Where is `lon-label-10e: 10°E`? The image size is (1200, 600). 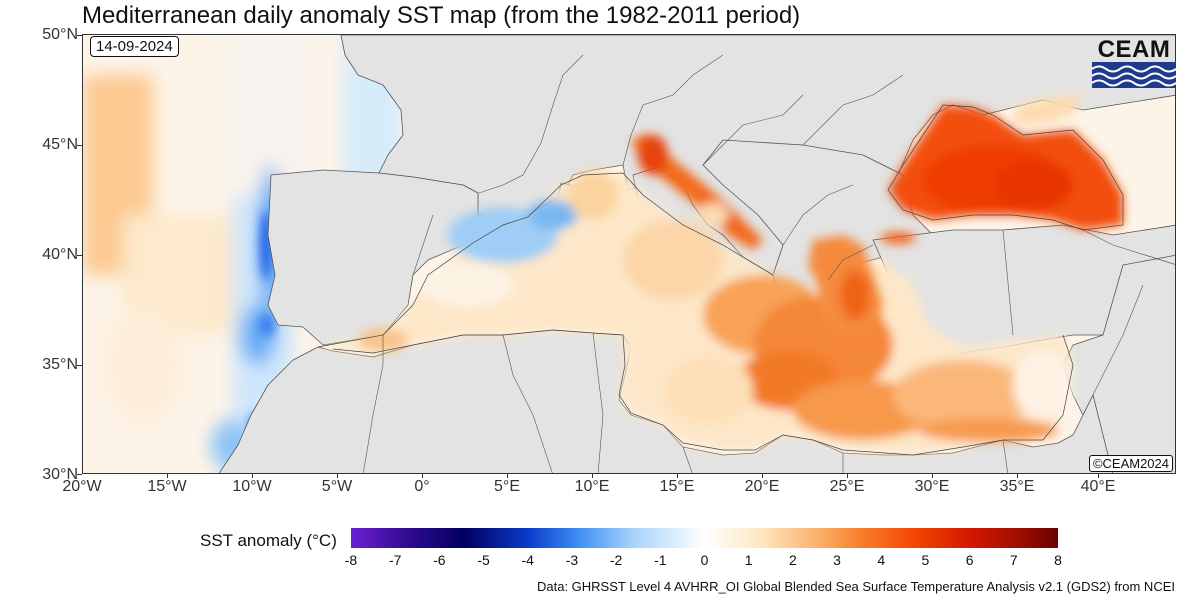 lon-label-10e: 10°E is located at coordinates (592, 486).